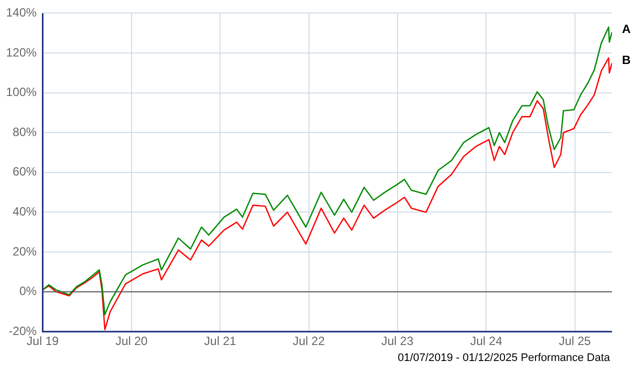 The height and width of the screenshot is (370, 640). I want to click on x-tick-label: Jul 20, so click(132, 341).